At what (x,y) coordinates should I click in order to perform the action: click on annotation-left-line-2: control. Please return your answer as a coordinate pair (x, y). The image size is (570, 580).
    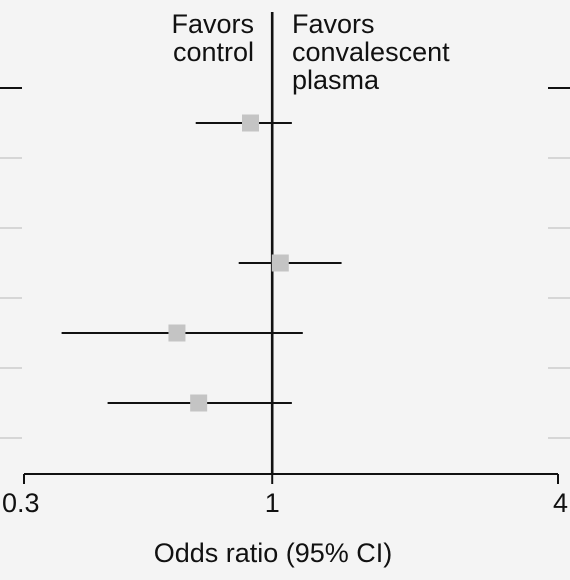
    Looking at the image, I should click on (213, 52).